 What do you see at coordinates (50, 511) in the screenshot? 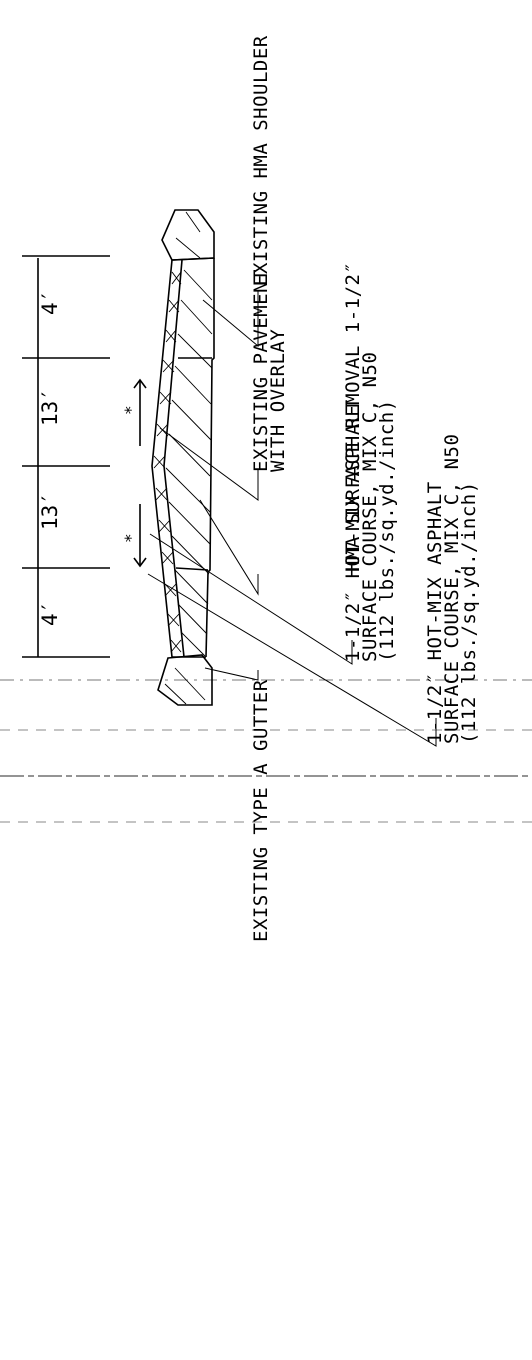
I see `dimension-lane-left: 13′` at bounding box center [50, 511].